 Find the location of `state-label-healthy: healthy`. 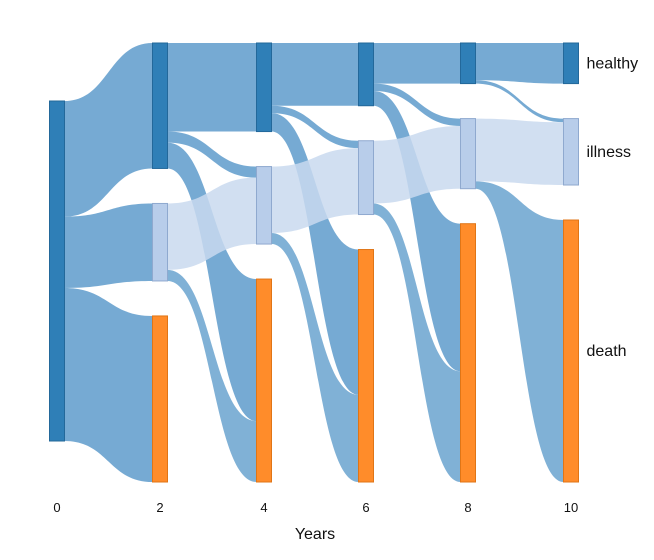

state-label-healthy: healthy is located at coordinates (613, 63).